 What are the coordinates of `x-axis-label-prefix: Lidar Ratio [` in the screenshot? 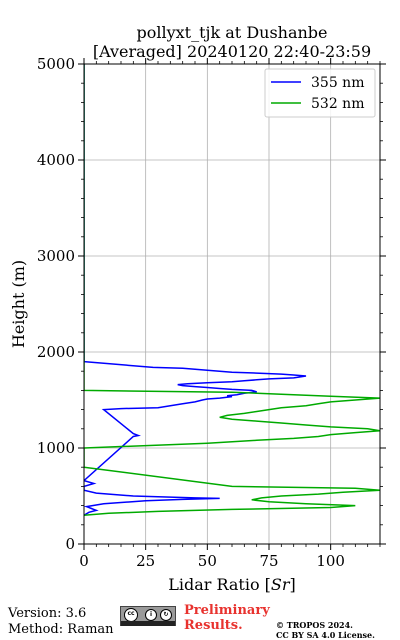 It's located at (219, 584).